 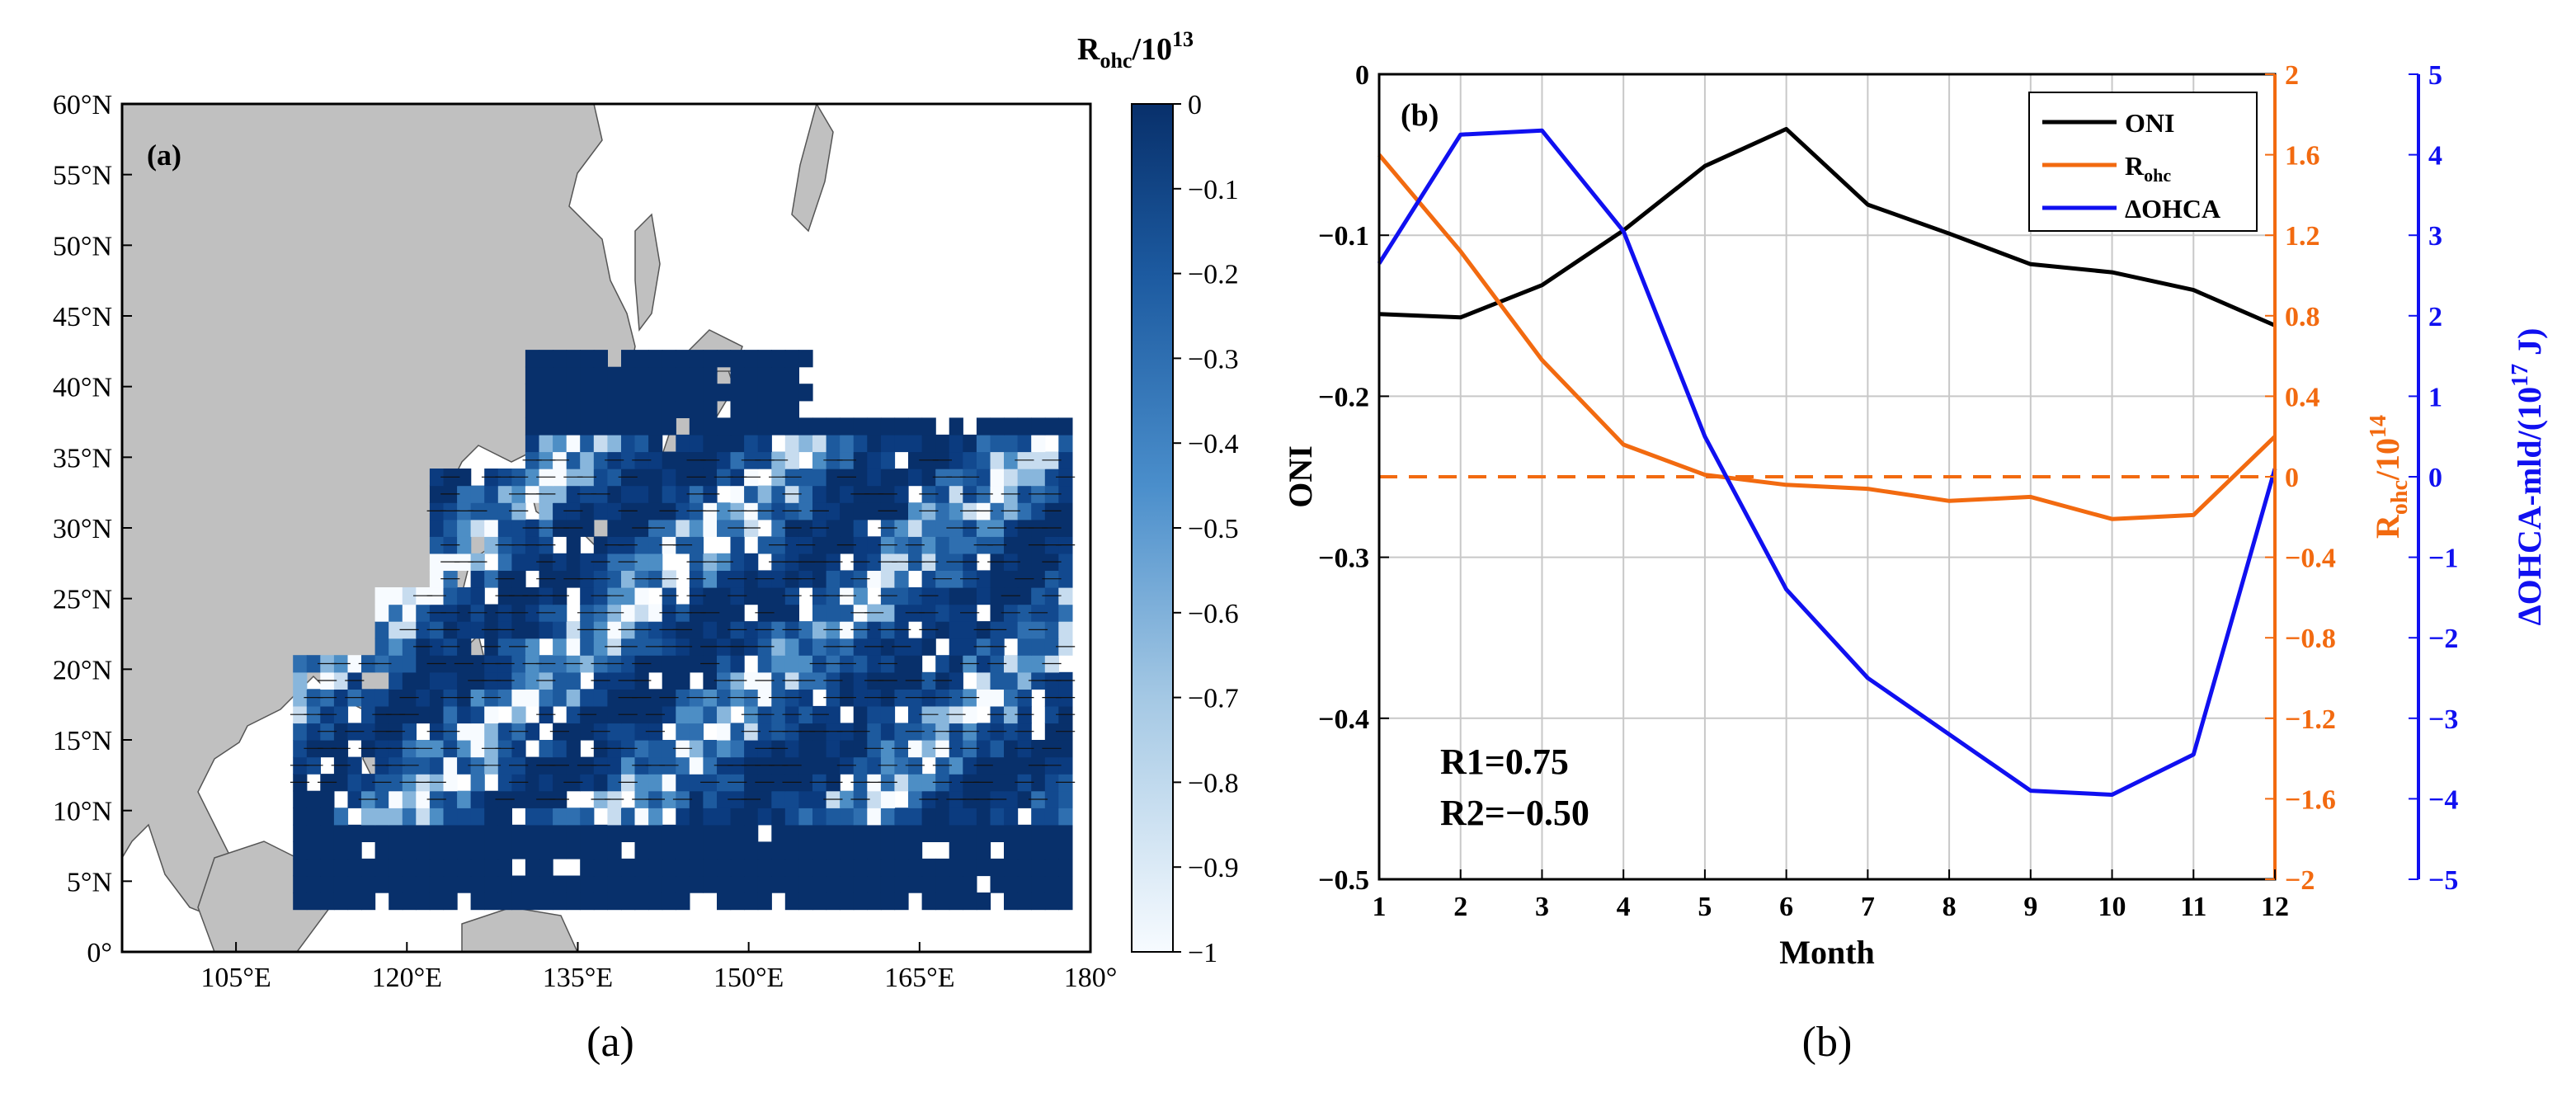 What do you see at coordinates (1343, 880) in the screenshot?
I see `y-left-tick-label: −0.5` at bounding box center [1343, 880].